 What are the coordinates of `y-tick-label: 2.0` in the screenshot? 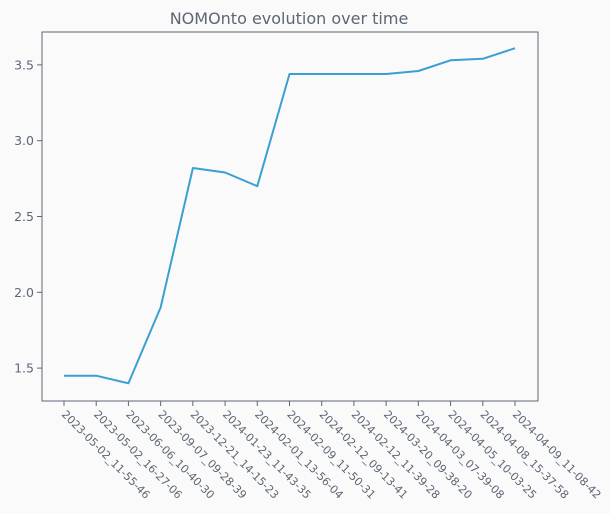 It's located at (24, 292).